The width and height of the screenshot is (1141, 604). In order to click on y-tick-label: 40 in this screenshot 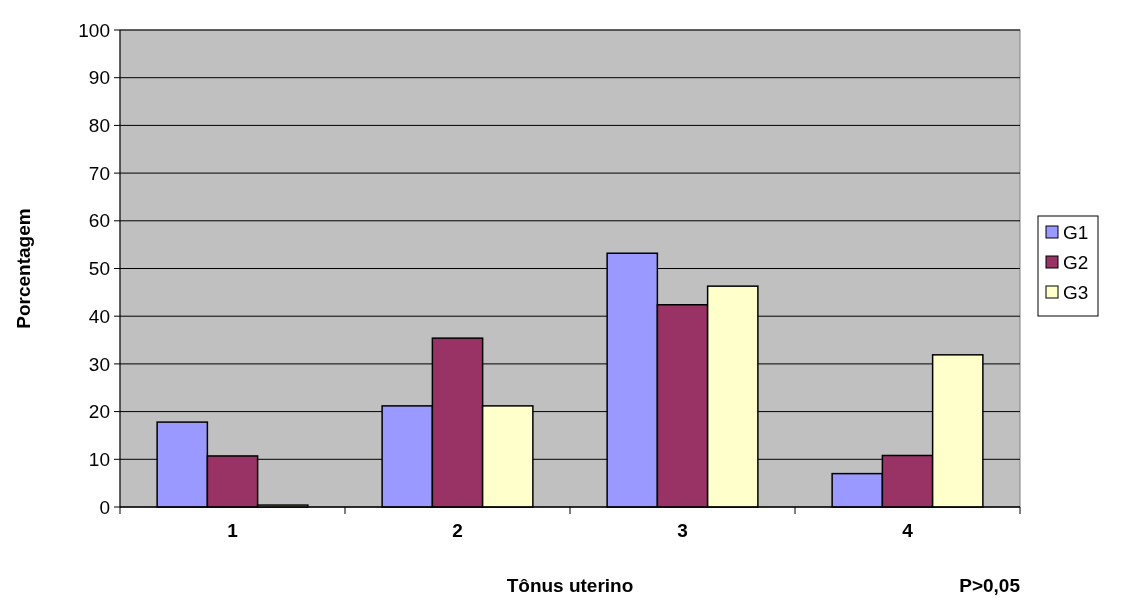, I will do `click(99, 316)`.